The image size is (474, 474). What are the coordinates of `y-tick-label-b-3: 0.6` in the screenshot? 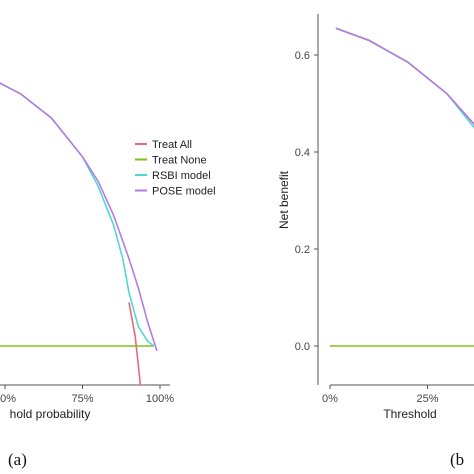 It's located at (302, 56).